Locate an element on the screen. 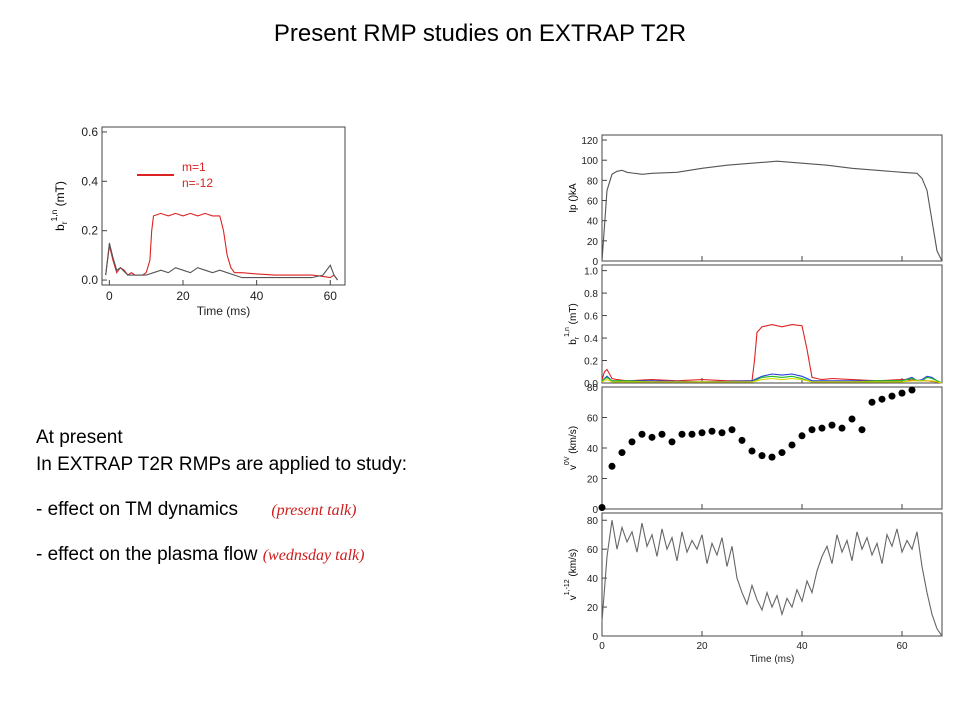 The height and width of the screenshot is (720, 960). y-axis-label: v0V (km/s) is located at coordinates (571, 448).